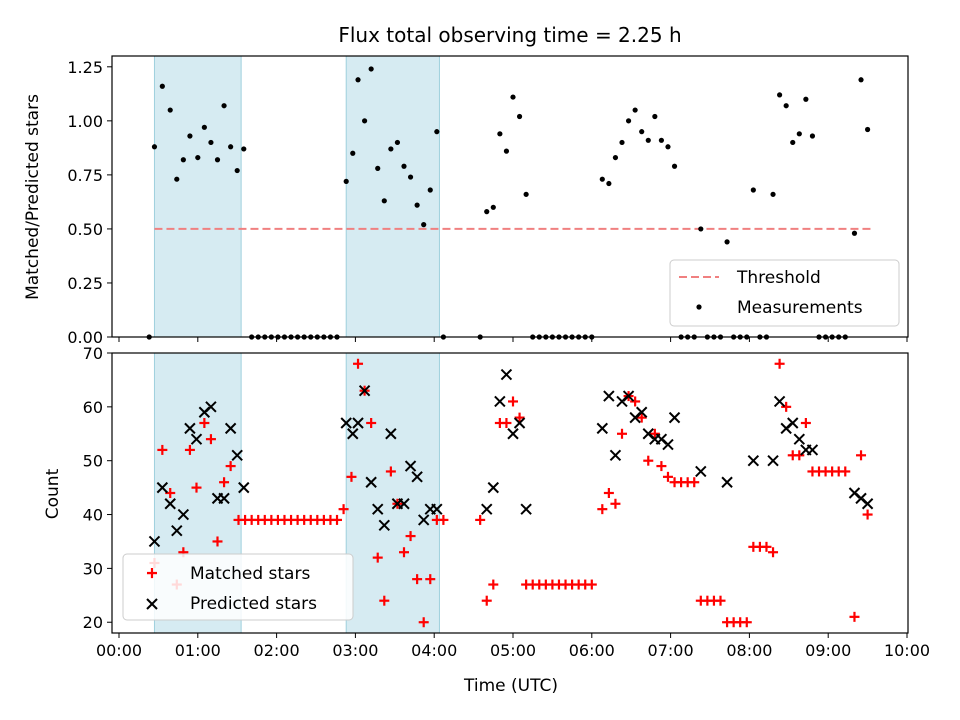  What do you see at coordinates (93, 622) in the screenshot?
I see `bottom-y-tick-label: 20` at bounding box center [93, 622].